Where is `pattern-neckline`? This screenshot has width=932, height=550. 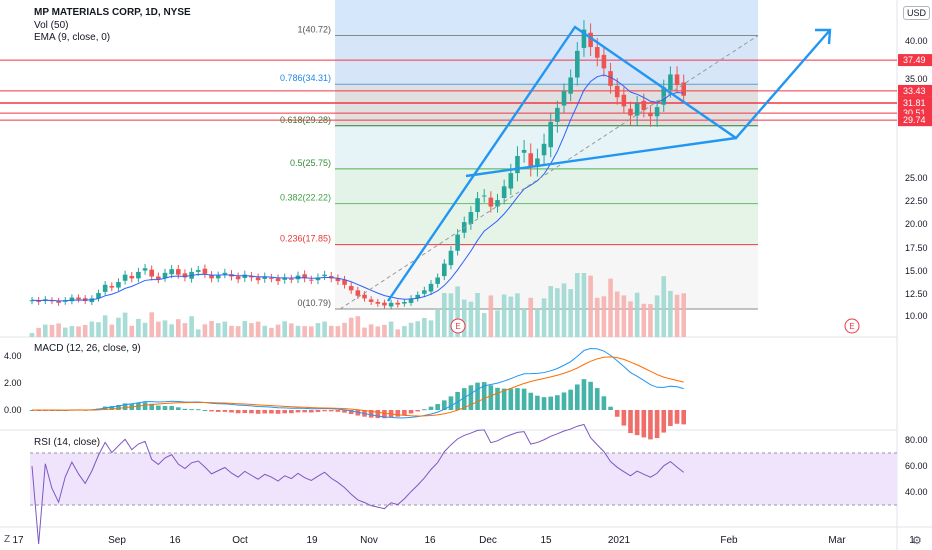
pattern-neckline is located at coordinates (601, 157).